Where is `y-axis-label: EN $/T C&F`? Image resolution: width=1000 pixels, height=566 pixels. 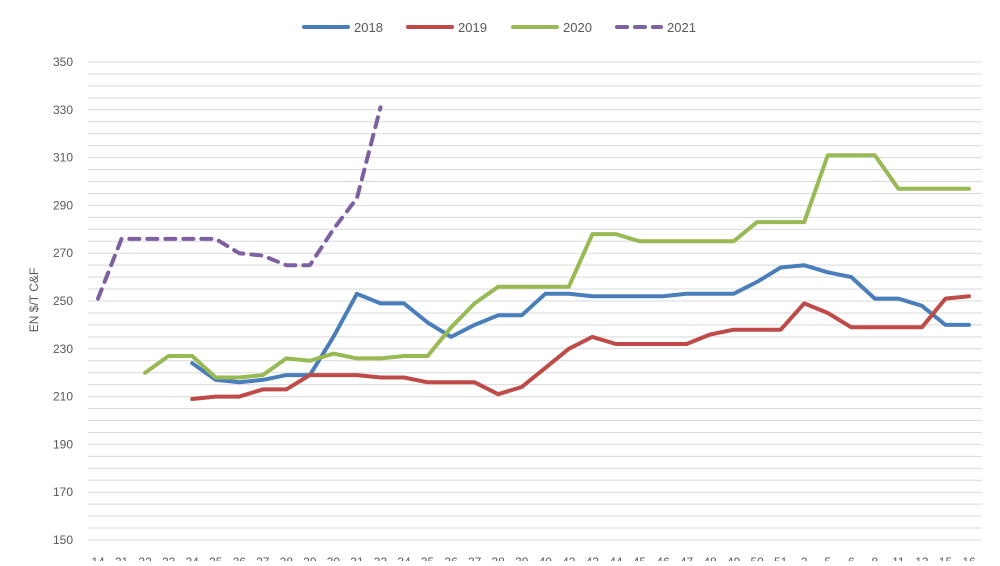
y-axis-label: EN $/T C&F is located at coordinates (34, 300).